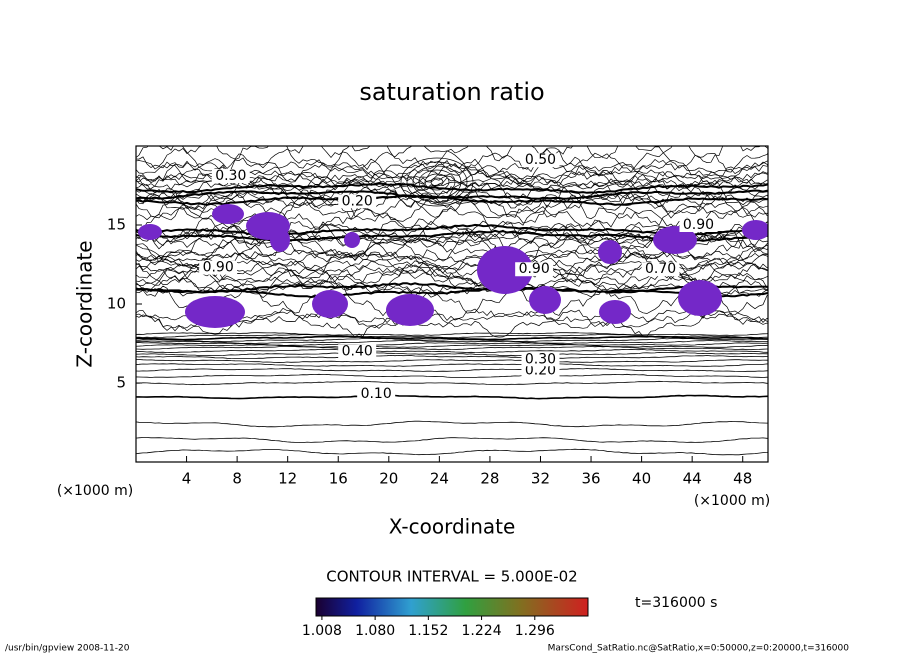 This screenshot has width=904, height=654. Describe the element at coordinates (121, 383) in the screenshot. I see `y-tick-label: 5` at that location.